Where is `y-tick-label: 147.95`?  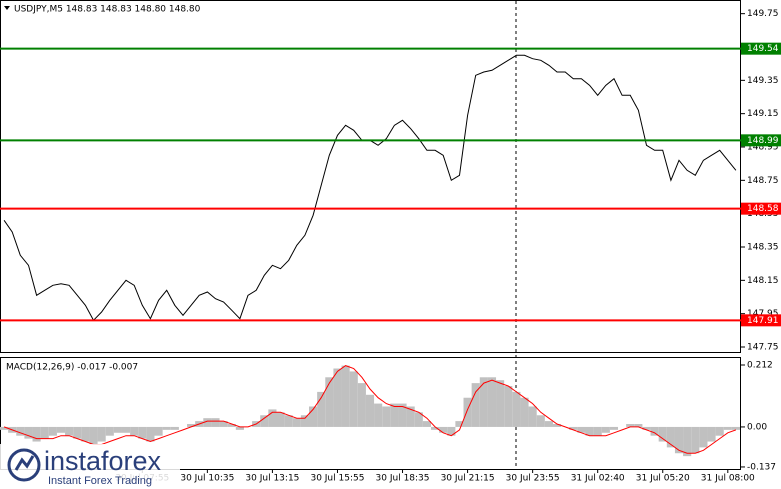 y-tick-label: 147.95 is located at coordinates (763, 314).